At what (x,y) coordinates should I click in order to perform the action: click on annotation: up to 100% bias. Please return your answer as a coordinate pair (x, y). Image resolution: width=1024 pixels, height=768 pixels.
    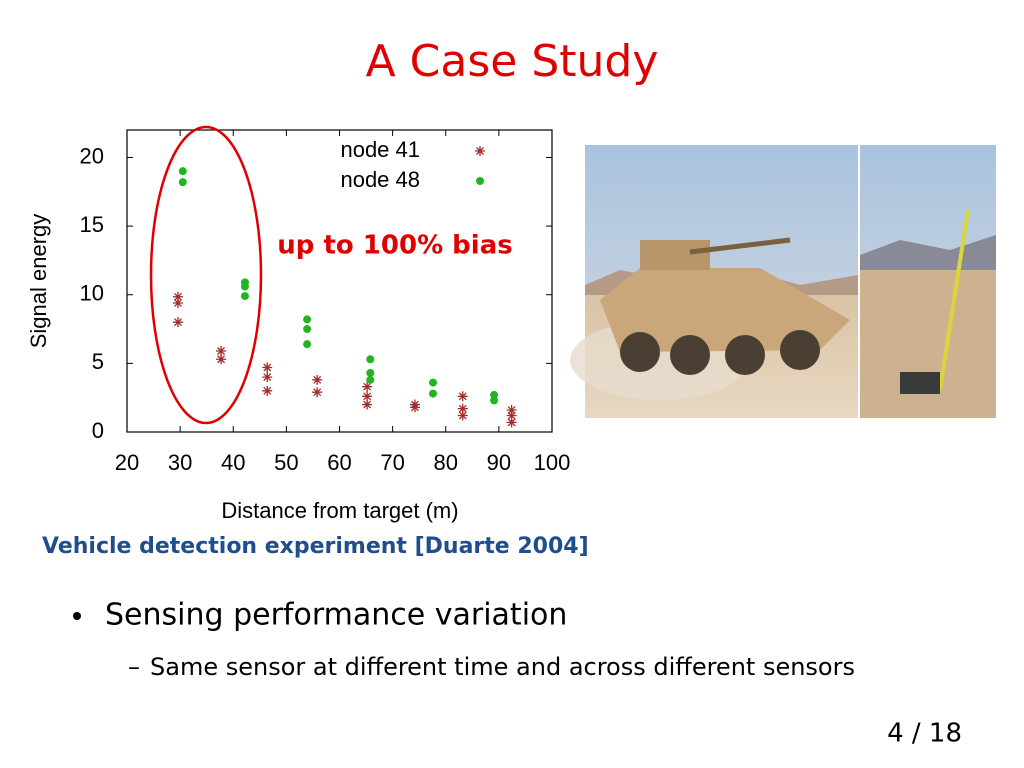
    Looking at the image, I should click on (394, 246).